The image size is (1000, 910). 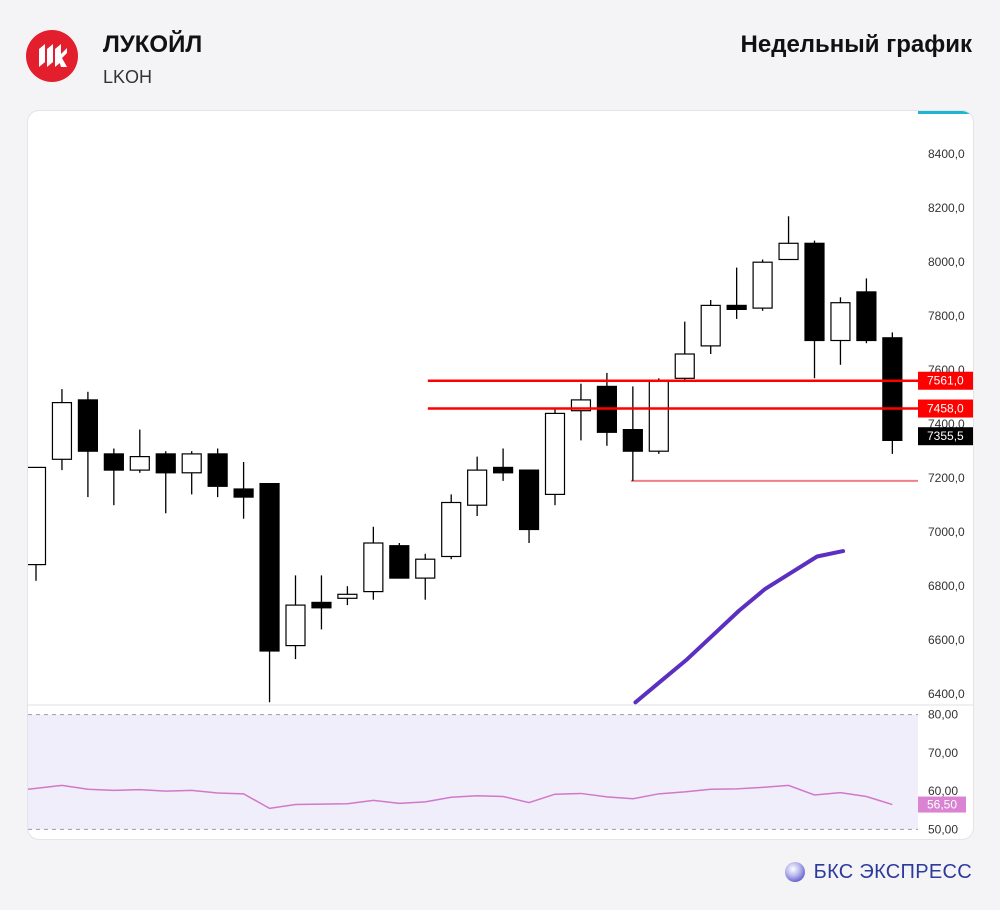 I want to click on company-name: ЛУКОЙЛ, so click(x=153, y=44).